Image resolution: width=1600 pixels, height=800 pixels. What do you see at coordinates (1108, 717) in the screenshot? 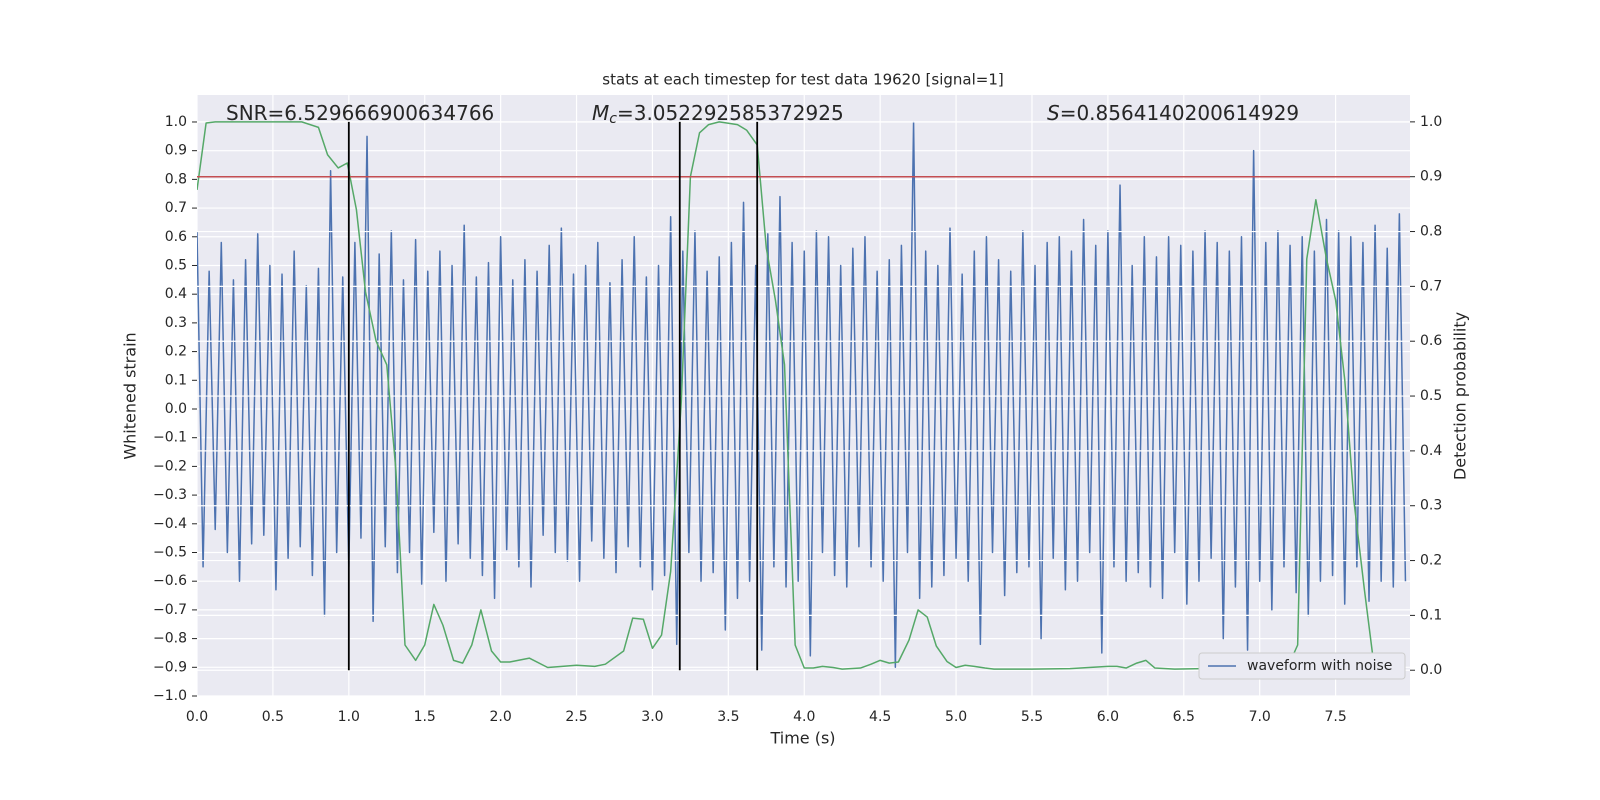
I see `x-tick-label: 6.0` at bounding box center [1108, 717].